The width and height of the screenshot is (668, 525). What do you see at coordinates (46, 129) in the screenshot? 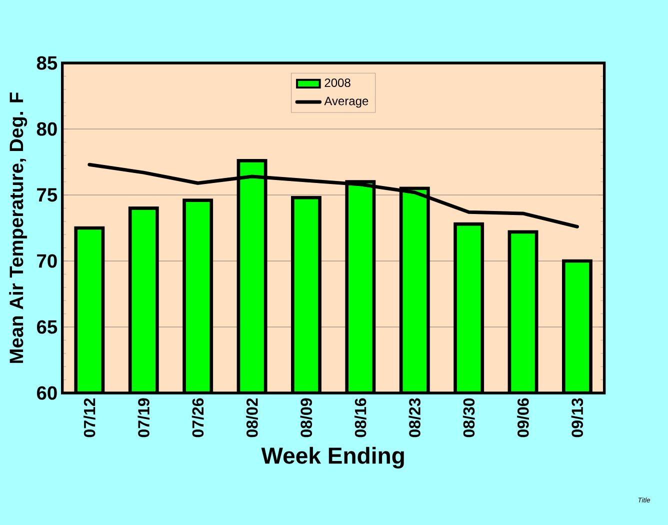
I see `y-tick-label: 80` at bounding box center [46, 129].